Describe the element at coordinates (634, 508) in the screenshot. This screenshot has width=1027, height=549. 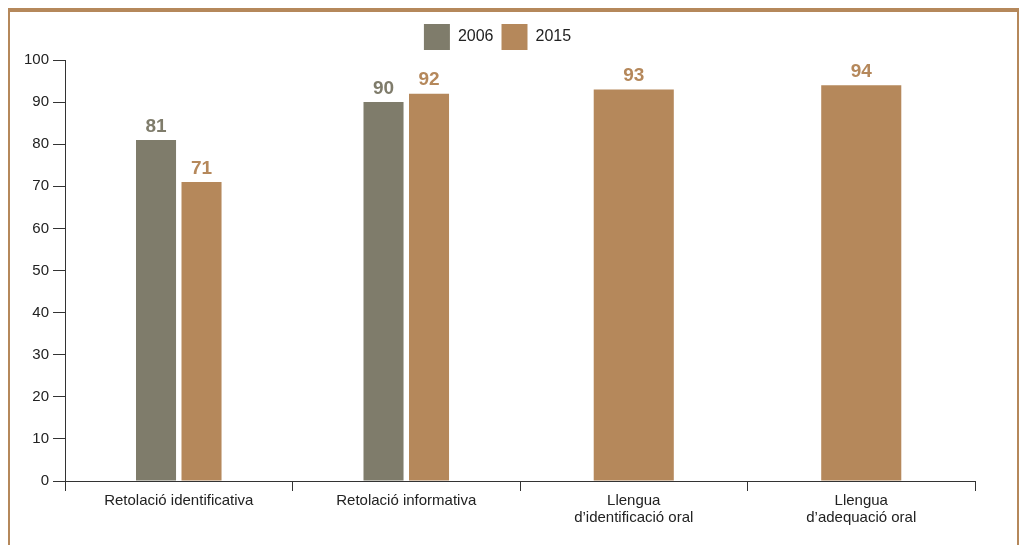
I see `x-tick-label: Llengua d’identificació oral` at that location.